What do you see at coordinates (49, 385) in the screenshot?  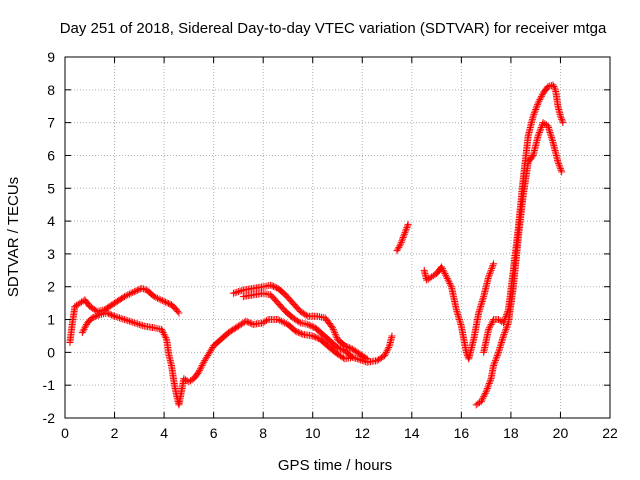 I see `y-tick-label: -1` at bounding box center [49, 385].